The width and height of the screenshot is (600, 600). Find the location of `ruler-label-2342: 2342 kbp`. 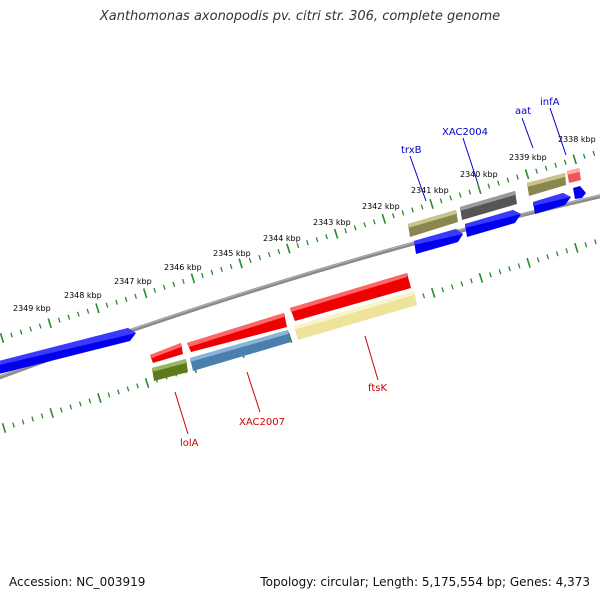

ruler-label-2342: 2342 kbp is located at coordinates (381, 206).